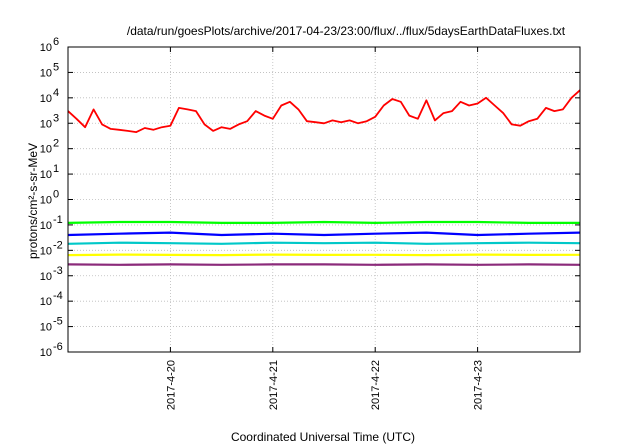 The image size is (640, 448). What do you see at coordinates (56, 195) in the screenshot?
I see `y-tick-label-exponent: 0` at bounding box center [56, 195].